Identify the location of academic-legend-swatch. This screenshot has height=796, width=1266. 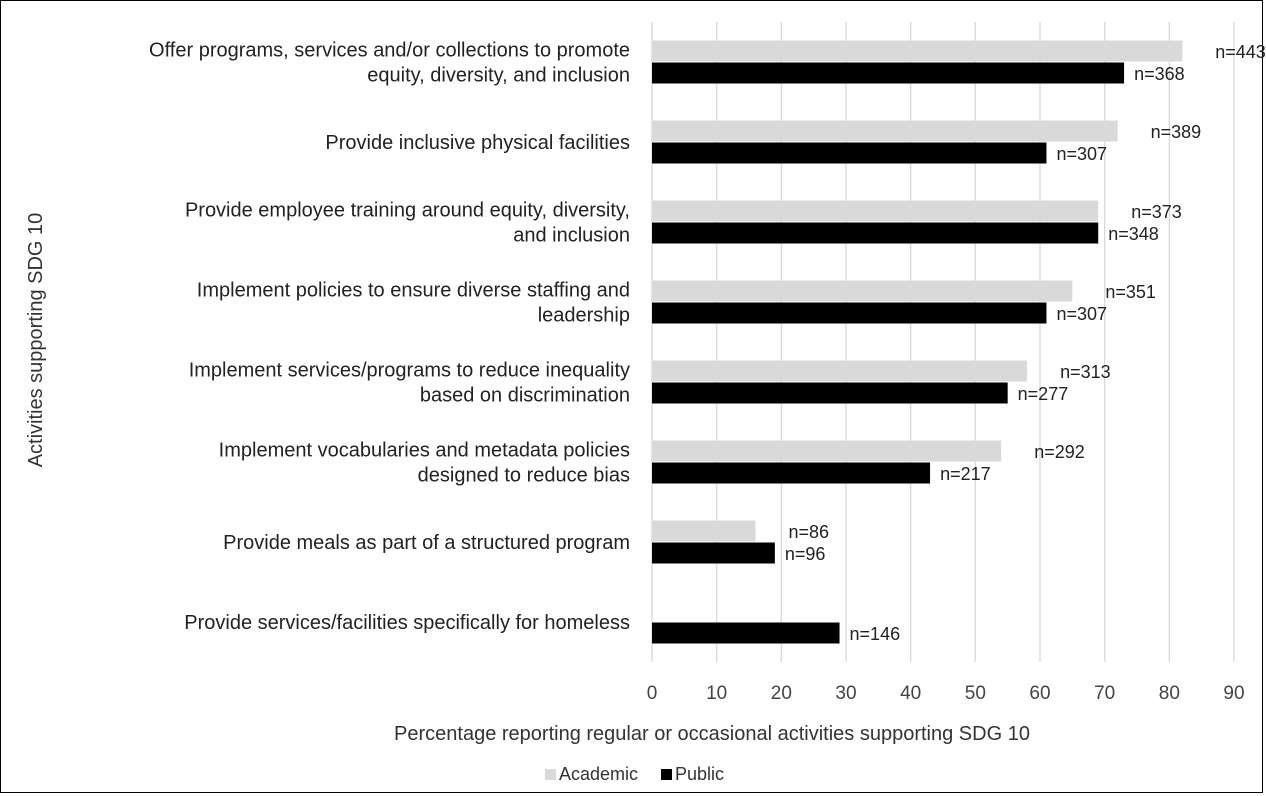
(550, 774).